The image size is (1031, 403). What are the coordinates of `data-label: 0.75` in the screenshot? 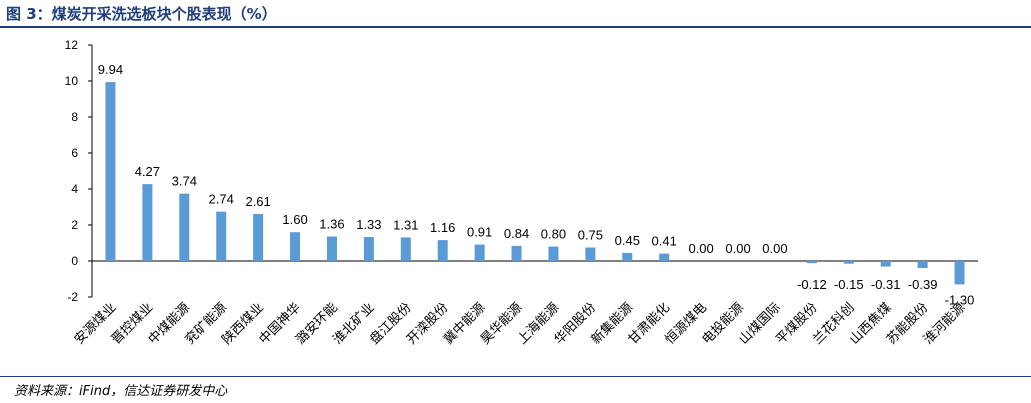 It's located at (590, 235).